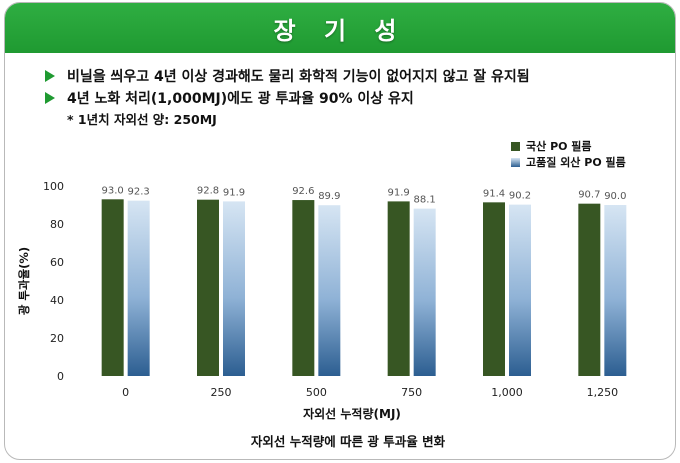  I want to click on data-label: 90.7, so click(589, 195).